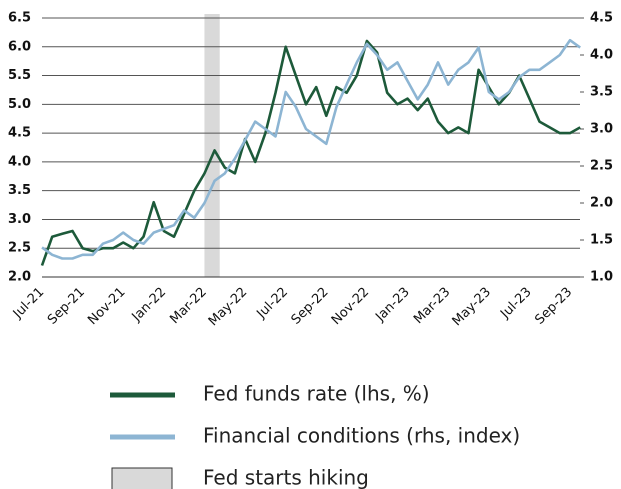 The height and width of the screenshot is (489, 621). Describe the element at coordinates (350, 306) in the screenshot. I see `x-tick-label: Nov-22` at that location.